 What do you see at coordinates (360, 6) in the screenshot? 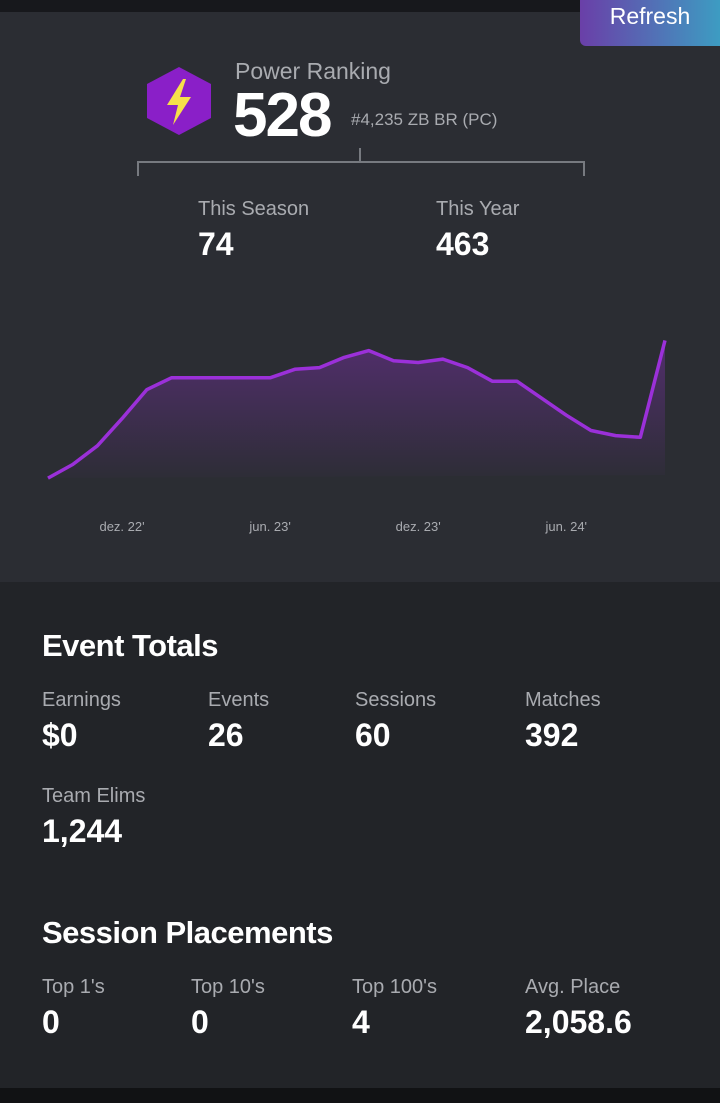
I see `top-bar` at bounding box center [360, 6].